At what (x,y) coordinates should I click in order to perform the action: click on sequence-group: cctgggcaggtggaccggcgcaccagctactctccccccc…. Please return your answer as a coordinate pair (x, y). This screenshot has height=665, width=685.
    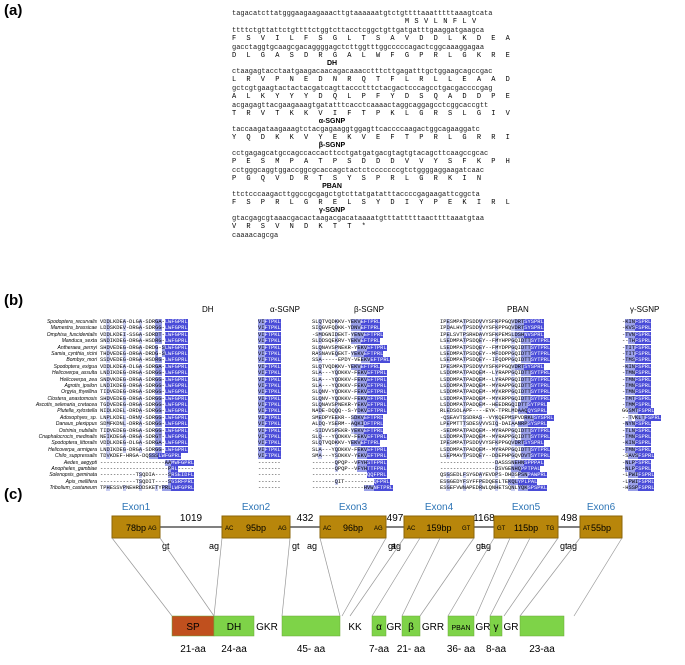
    Looking at the image, I should click on (382, 178).